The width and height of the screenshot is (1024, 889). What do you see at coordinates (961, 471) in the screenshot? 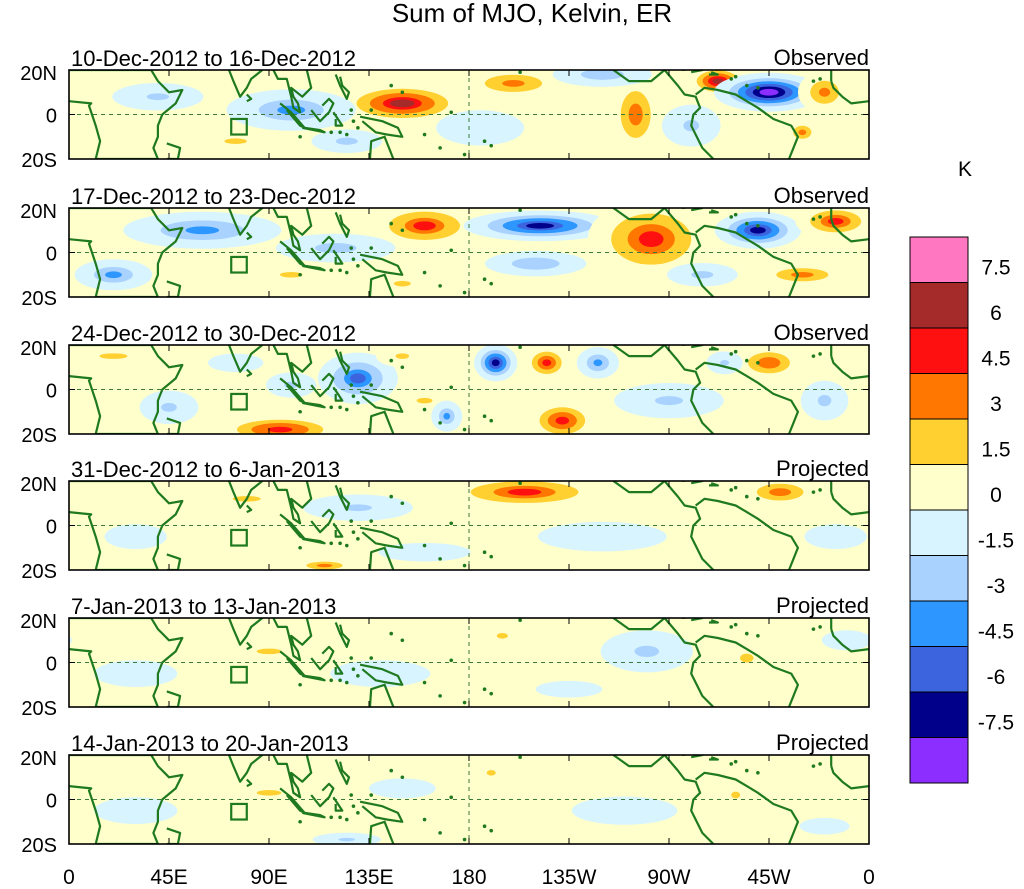
I see `colorbar: K 7.5 6 4.5 3 1.5 0 -1.5 -3 -4.5 -6 -7.5` at bounding box center [961, 471].